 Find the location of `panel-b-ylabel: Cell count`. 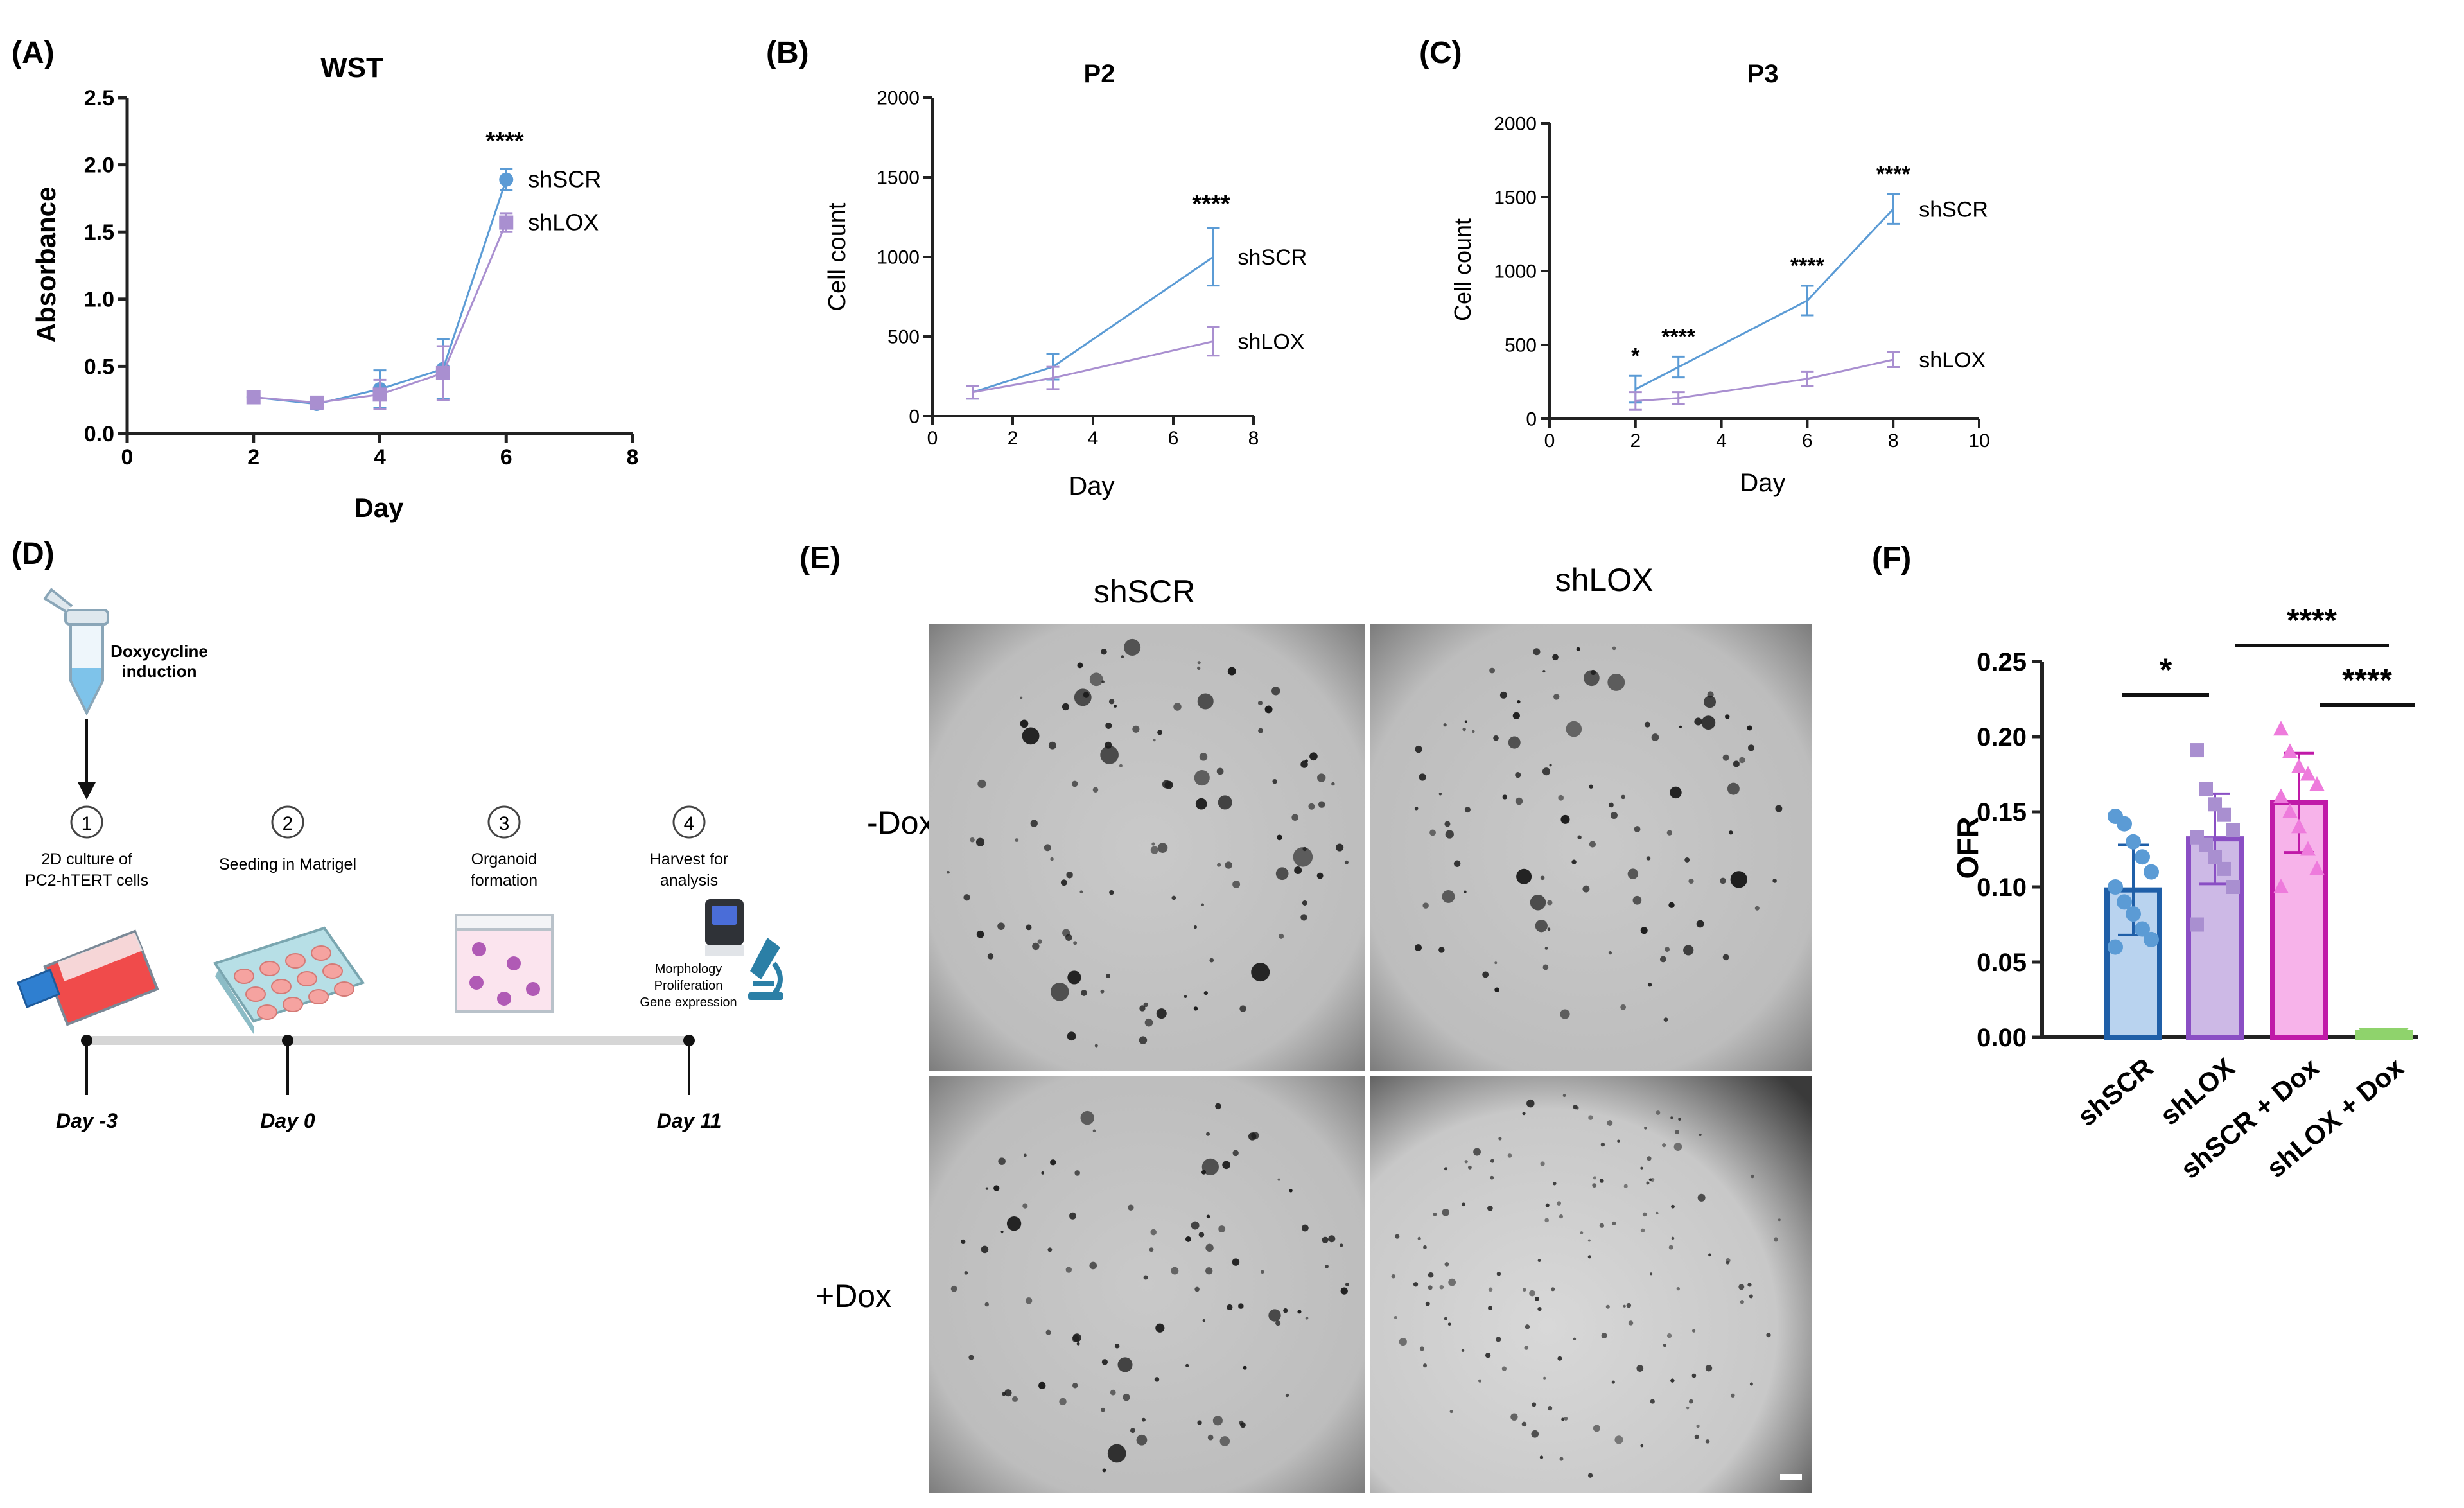

panel-b-ylabel: Cell count is located at coordinates (837, 257).